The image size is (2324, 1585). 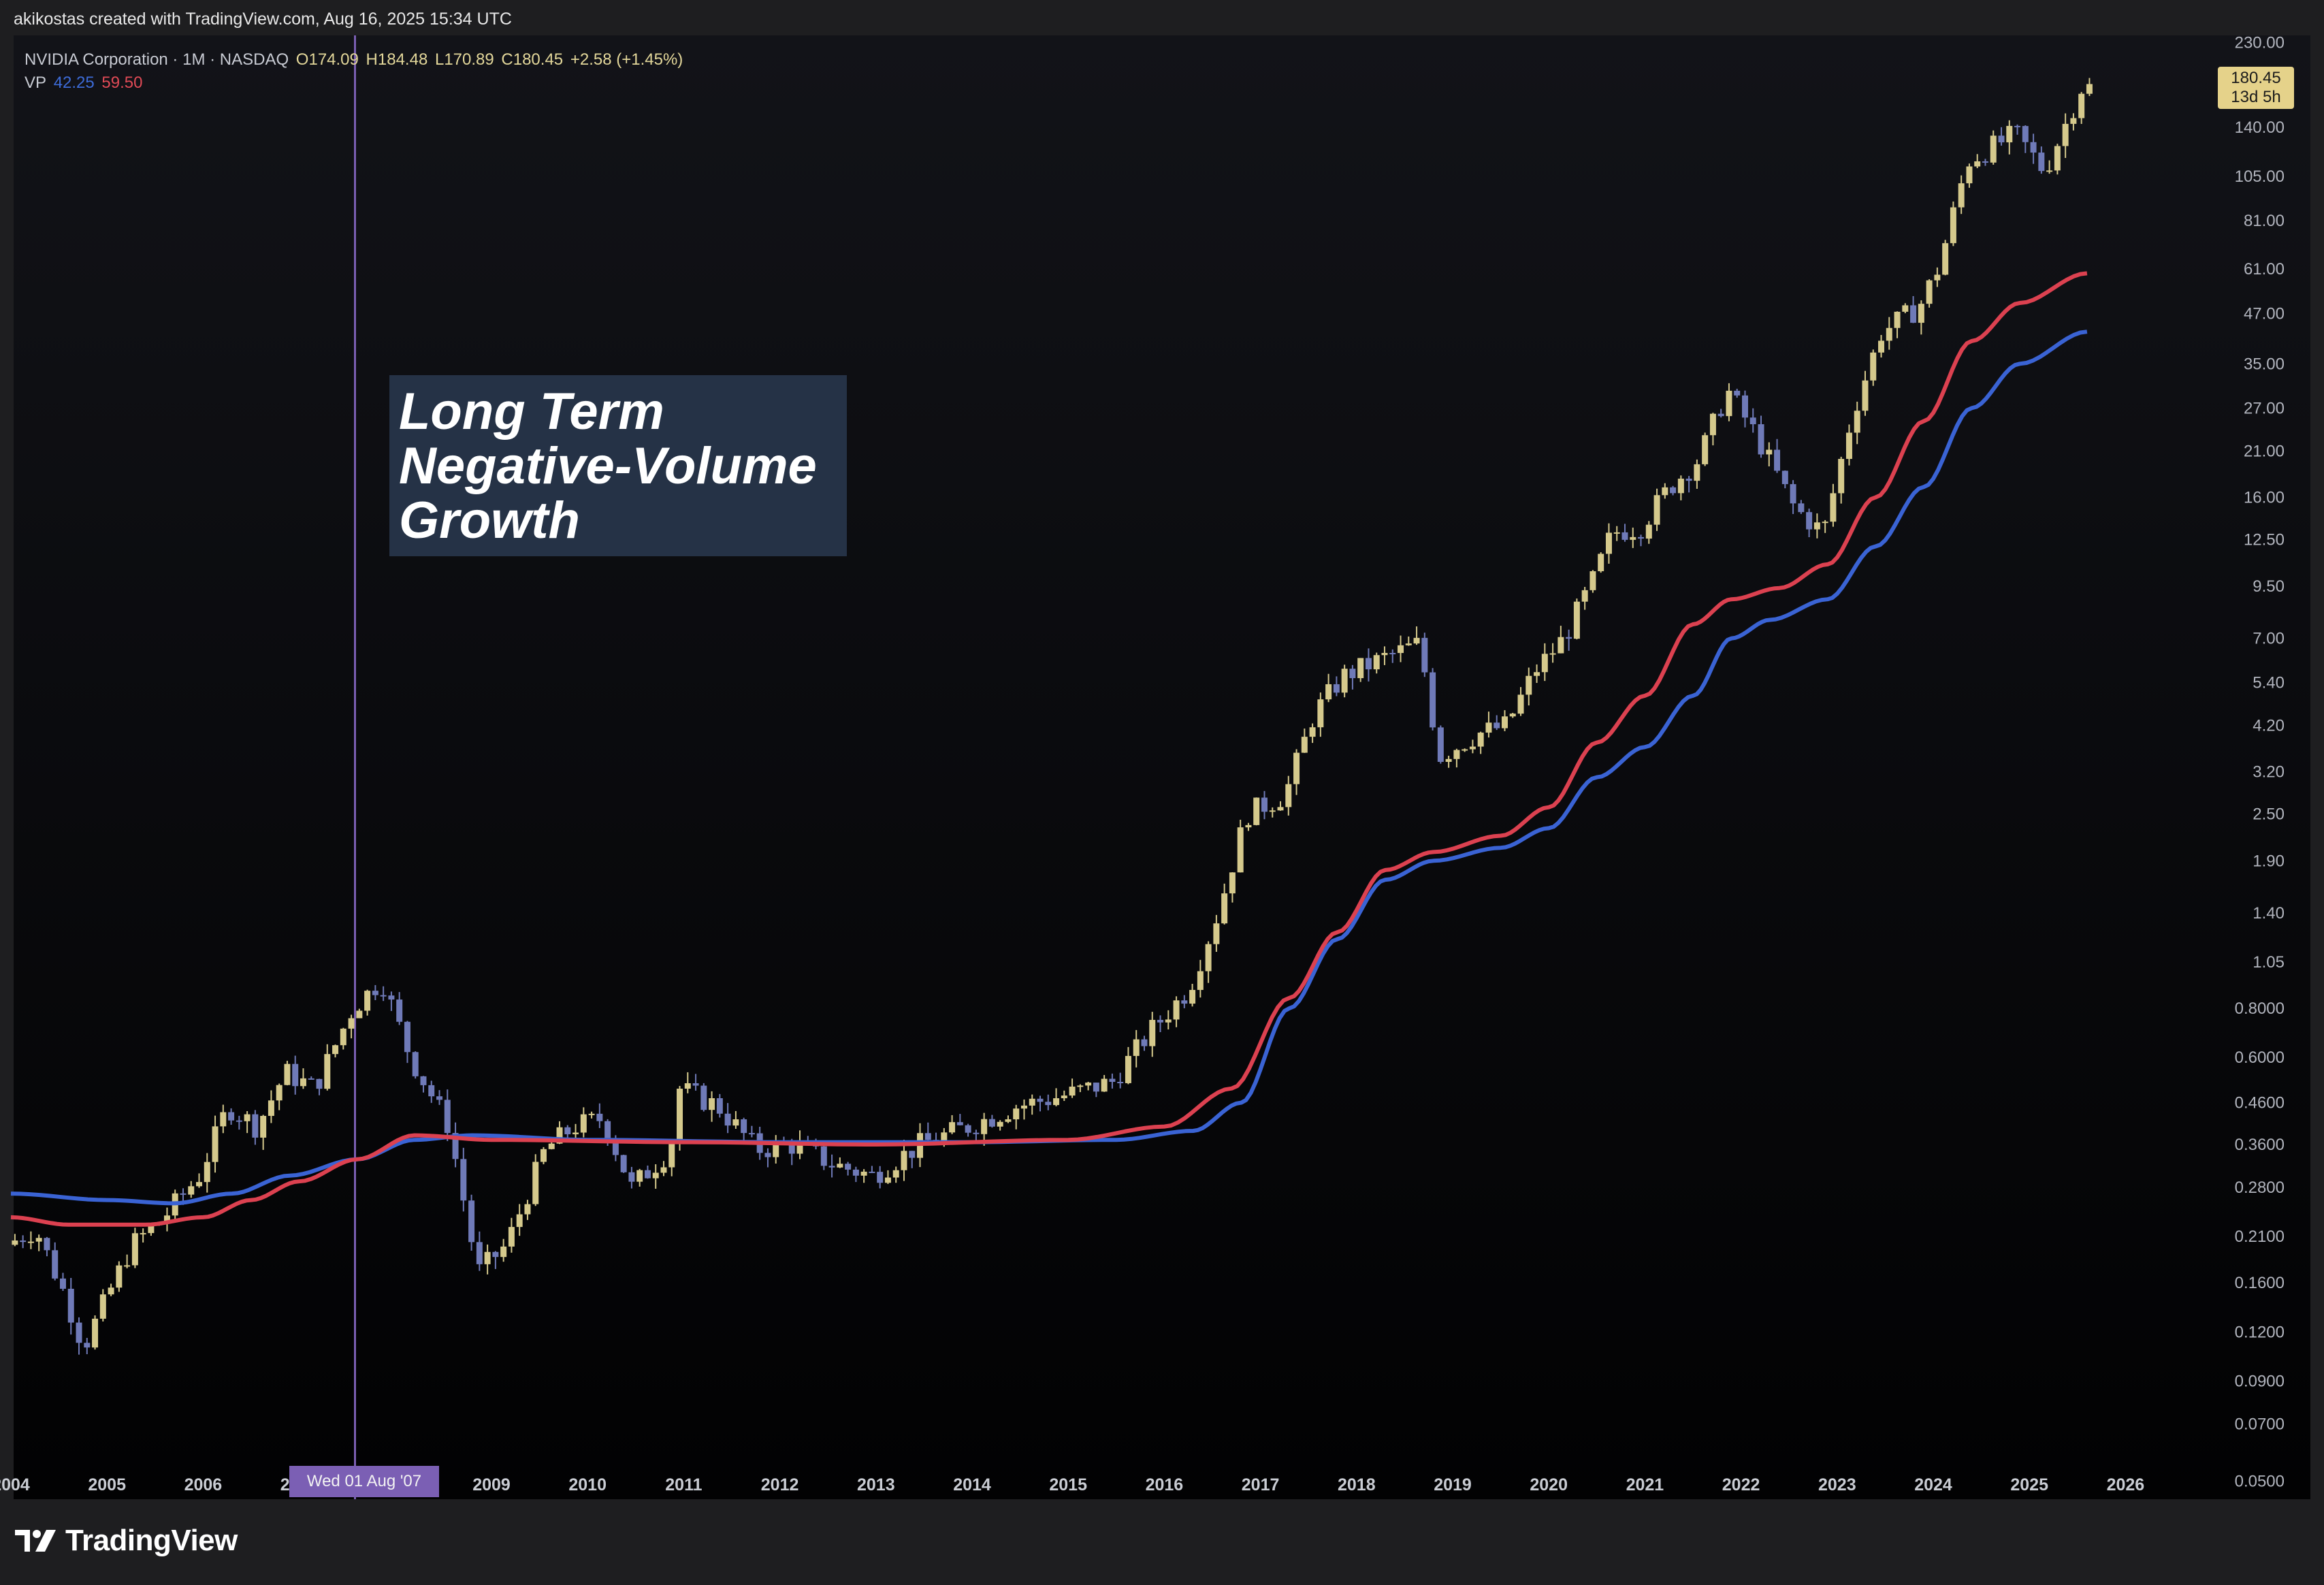 I want to click on x-tick-label: 2017, so click(x=1261, y=1485).